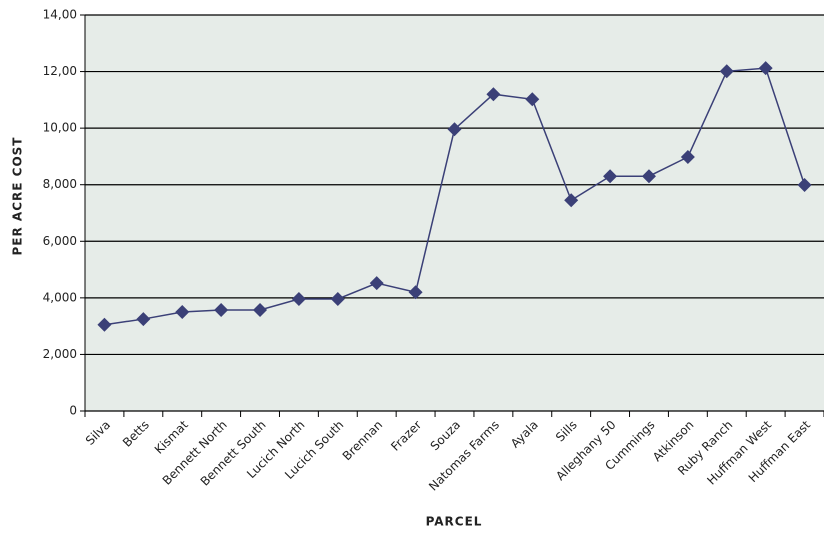 The width and height of the screenshot is (824, 535). Describe the element at coordinates (18, 196) in the screenshot. I see `y-axis-title: PER ACRE COST` at that location.